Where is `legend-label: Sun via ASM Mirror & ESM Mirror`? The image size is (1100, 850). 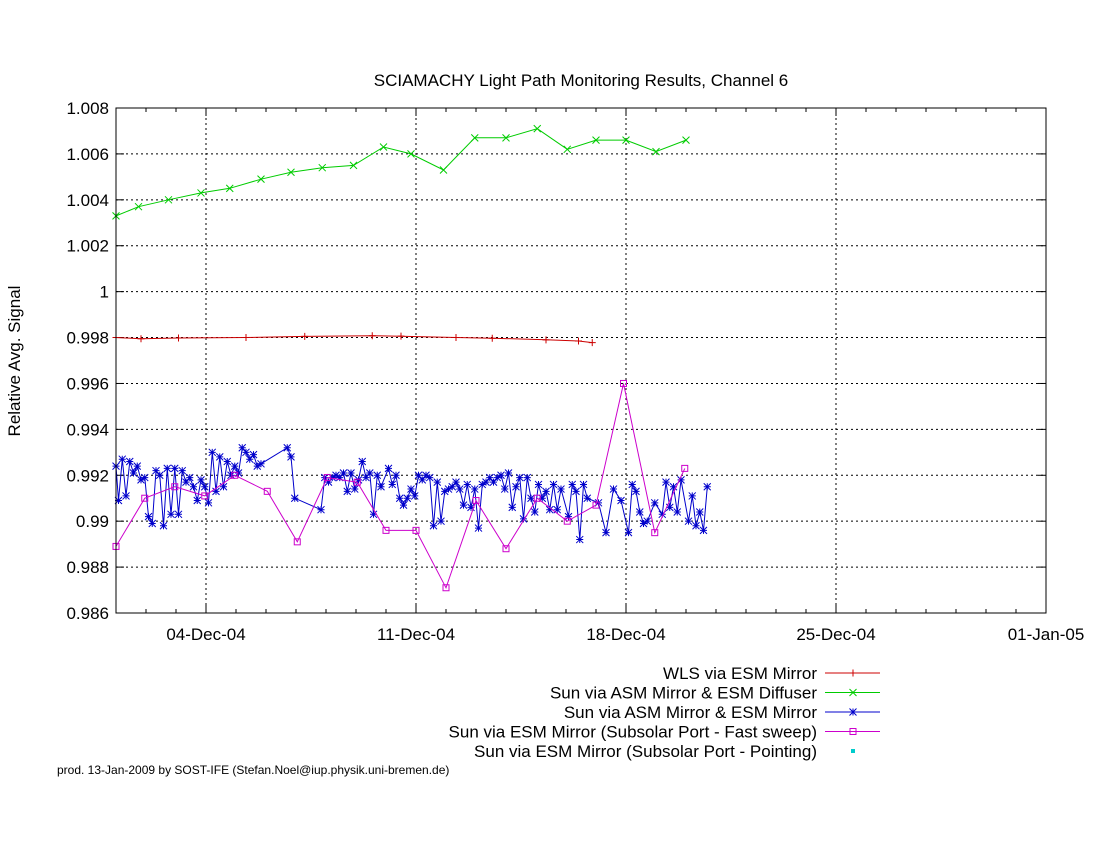
legend-label: Sun via ASM Mirror & ESM Mirror is located at coordinates (690, 712).